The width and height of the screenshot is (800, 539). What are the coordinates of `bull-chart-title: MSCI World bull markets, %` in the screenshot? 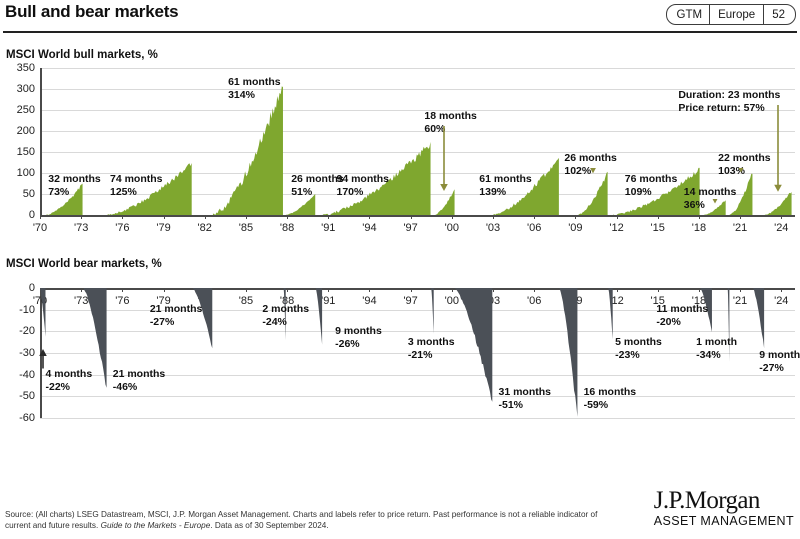 It's located at (82, 55).